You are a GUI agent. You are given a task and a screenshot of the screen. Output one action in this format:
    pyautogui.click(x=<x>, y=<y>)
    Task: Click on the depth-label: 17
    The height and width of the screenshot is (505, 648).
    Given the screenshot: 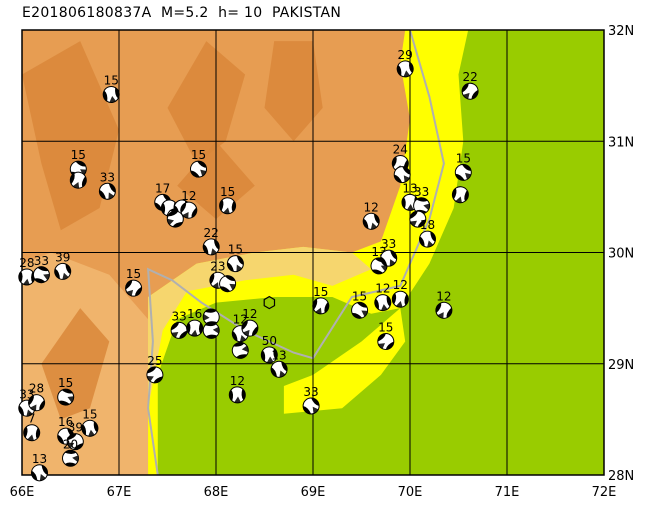 What is the action you would take?
    pyautogui.click(x=162, y=188)
    